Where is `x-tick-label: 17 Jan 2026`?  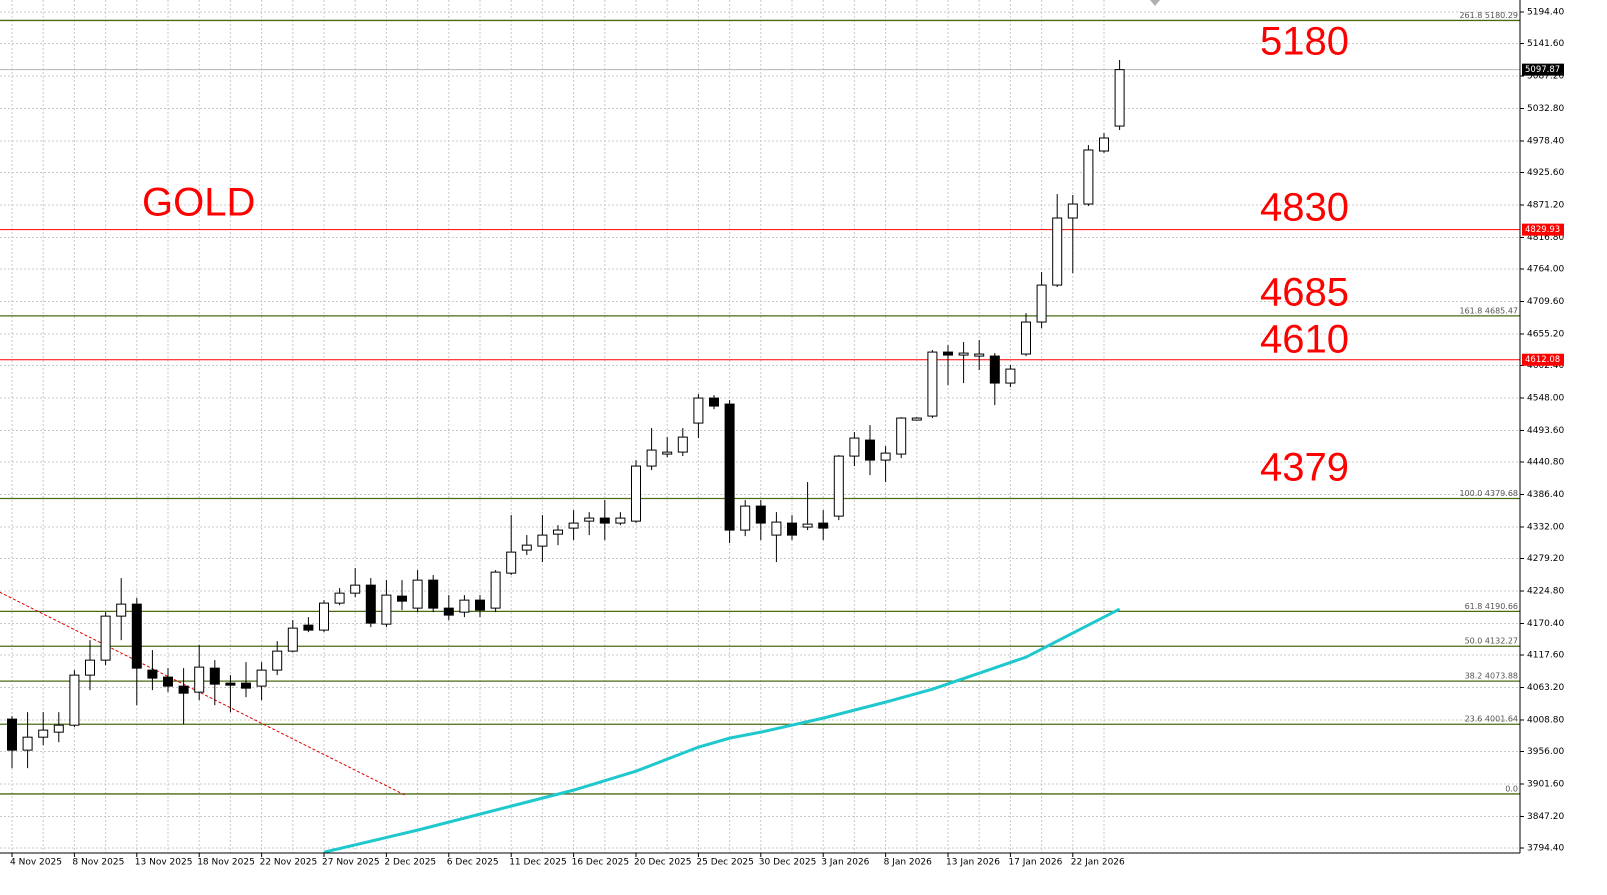
x-tick-label: 17 Jan 2026 is located at coordinates (1035, 863).